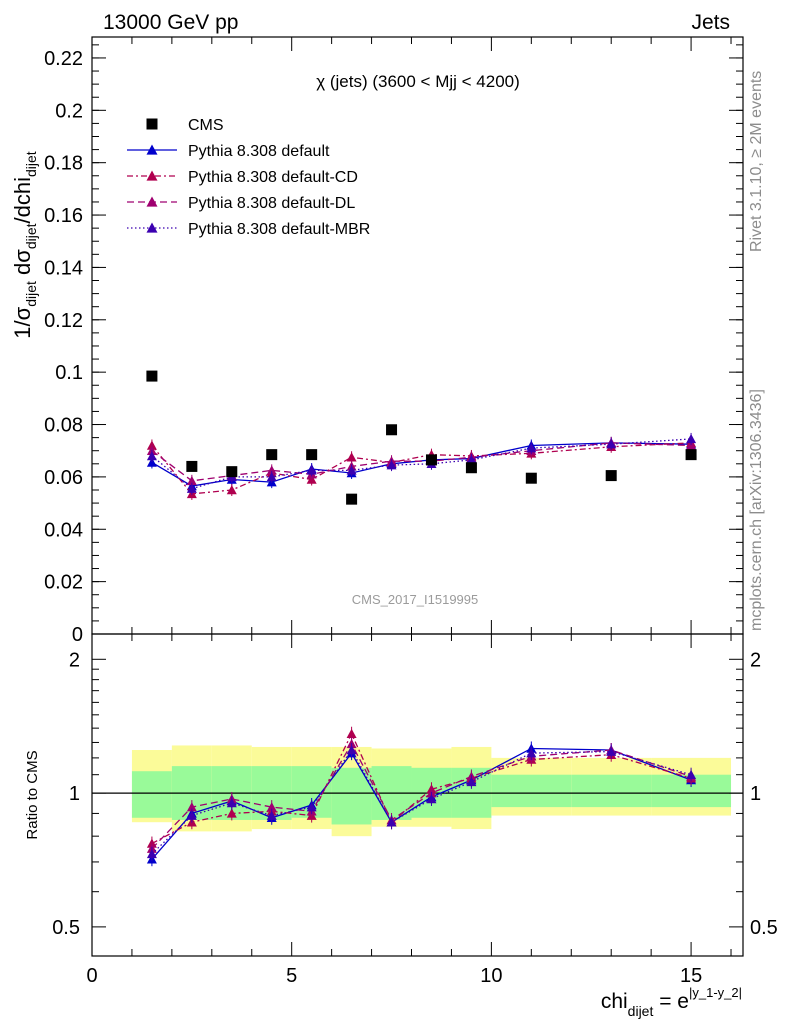 This screenshot has width=786, height=1029. I want to click on svg-text: chidijet = e|y_1-y_2|, so click(671, 1002).